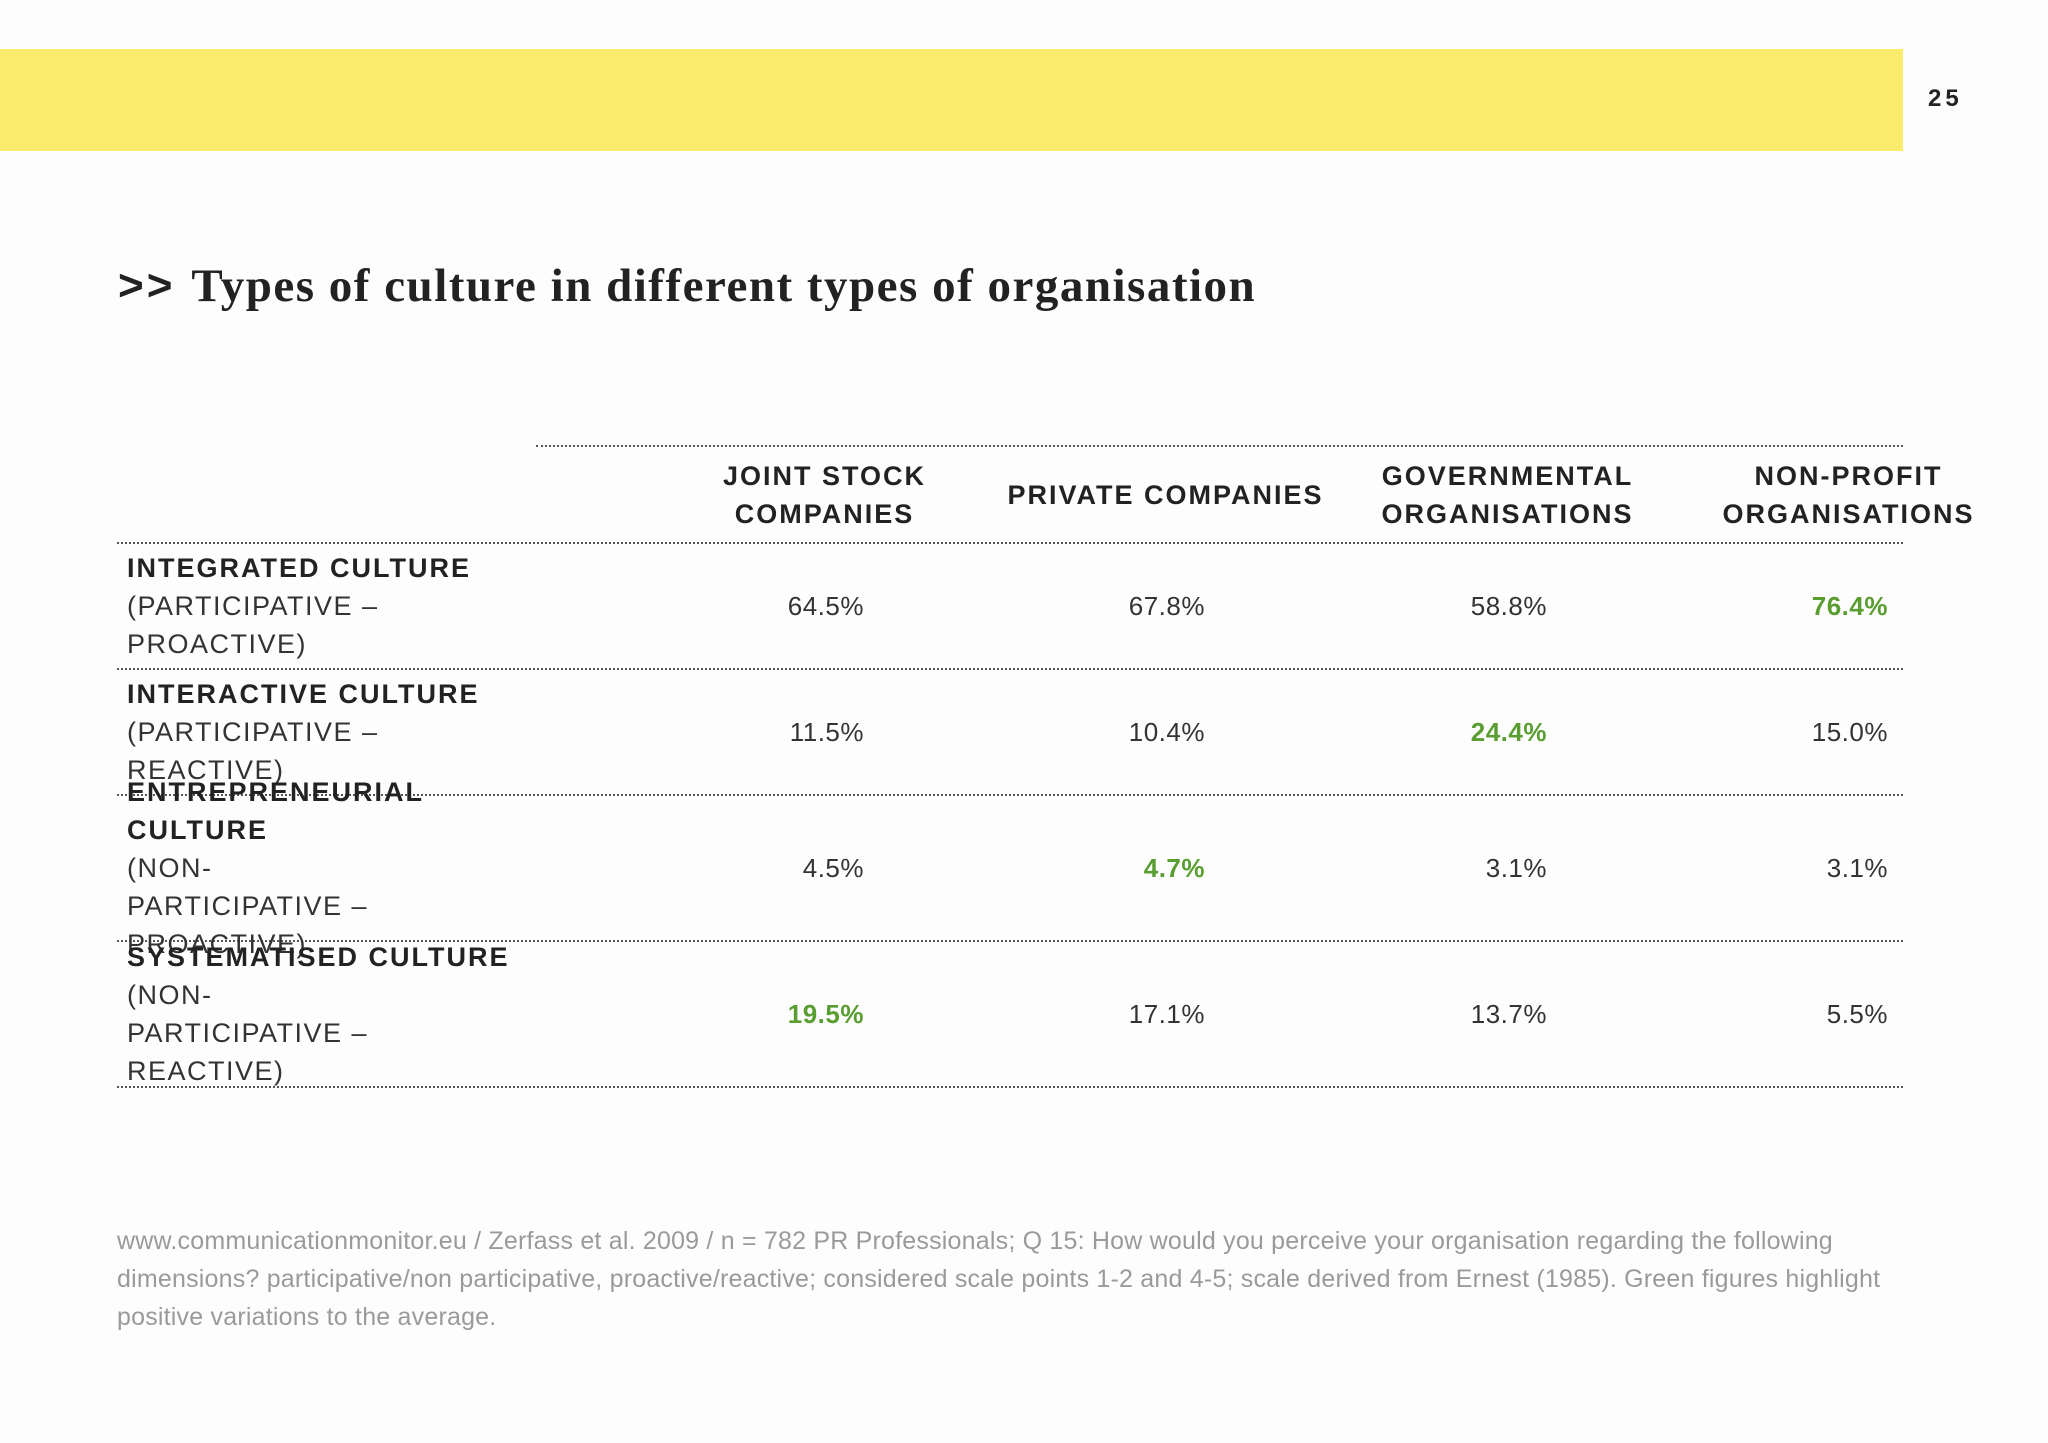  I want to click on table-cell: 10.4%, so click(1166, 731).